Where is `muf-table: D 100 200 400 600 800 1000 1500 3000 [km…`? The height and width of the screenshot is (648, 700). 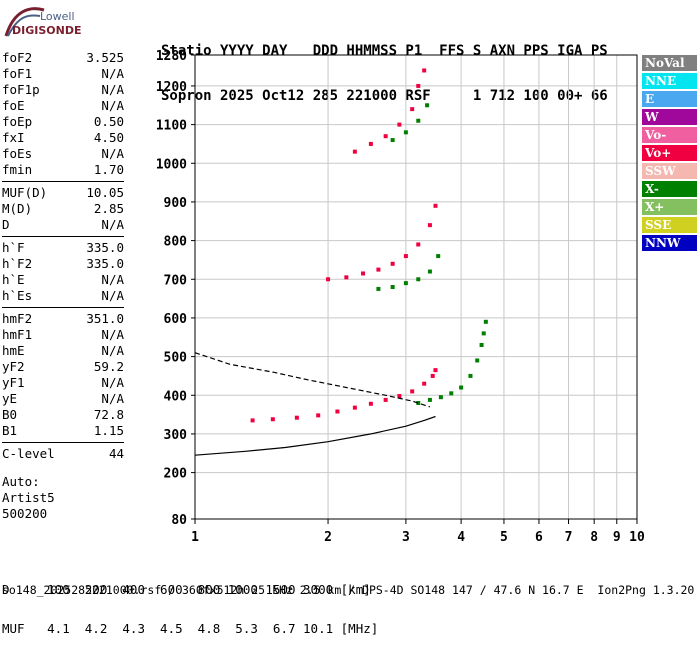
muf-table: D 100 200 400 600 800 1000 1500 3000 [km… is located at coordinates (190, 602).